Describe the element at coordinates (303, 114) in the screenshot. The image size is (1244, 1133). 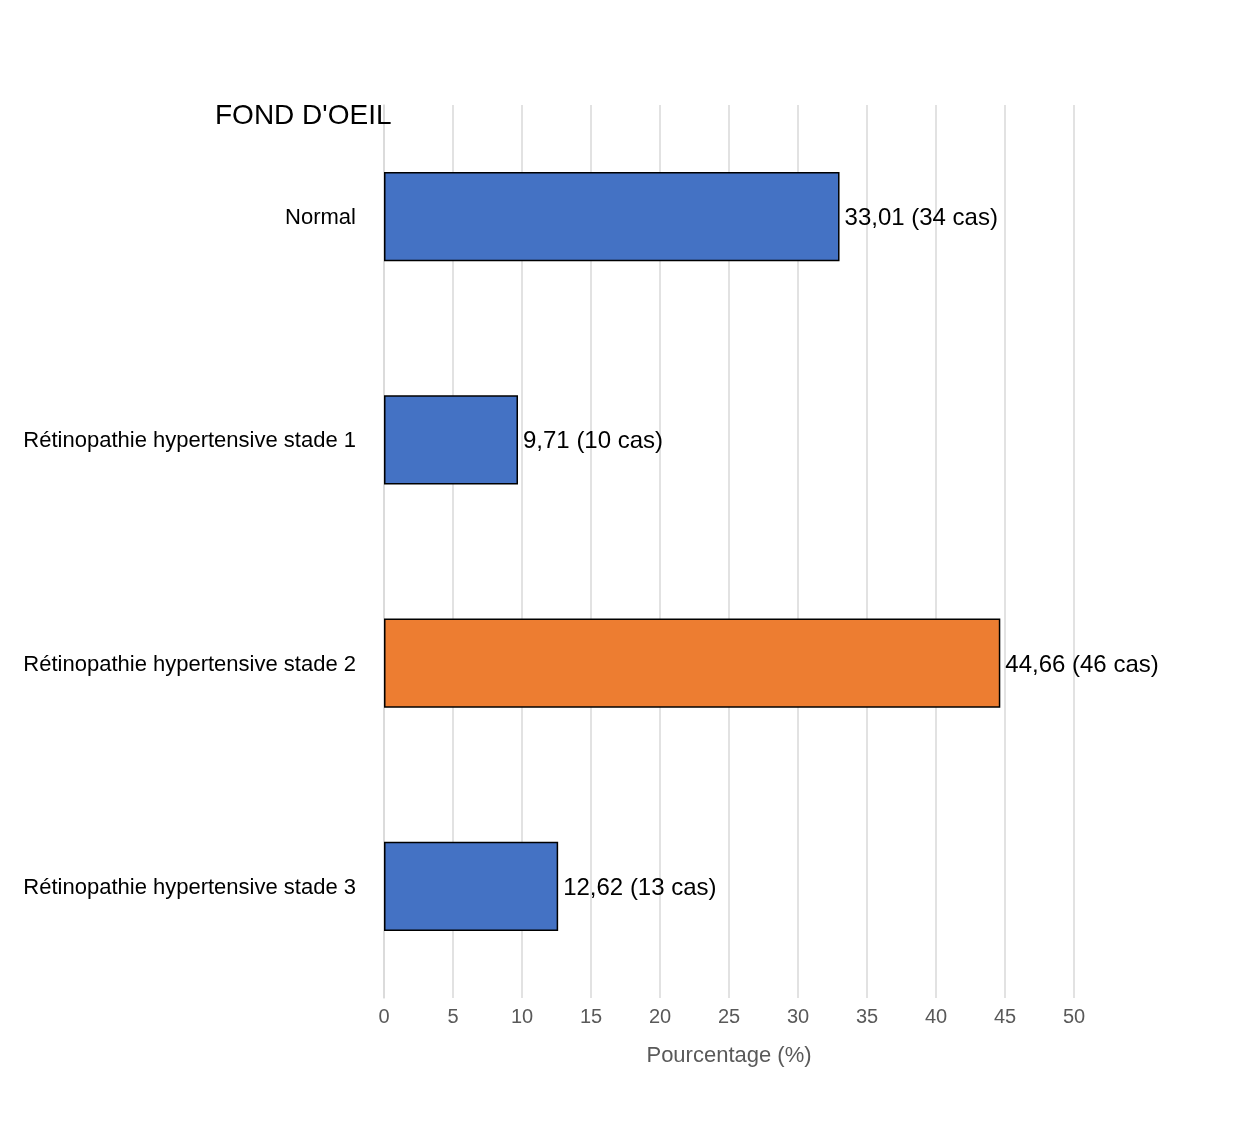
I see `chart-title: FOND D'OEIL` at that location.